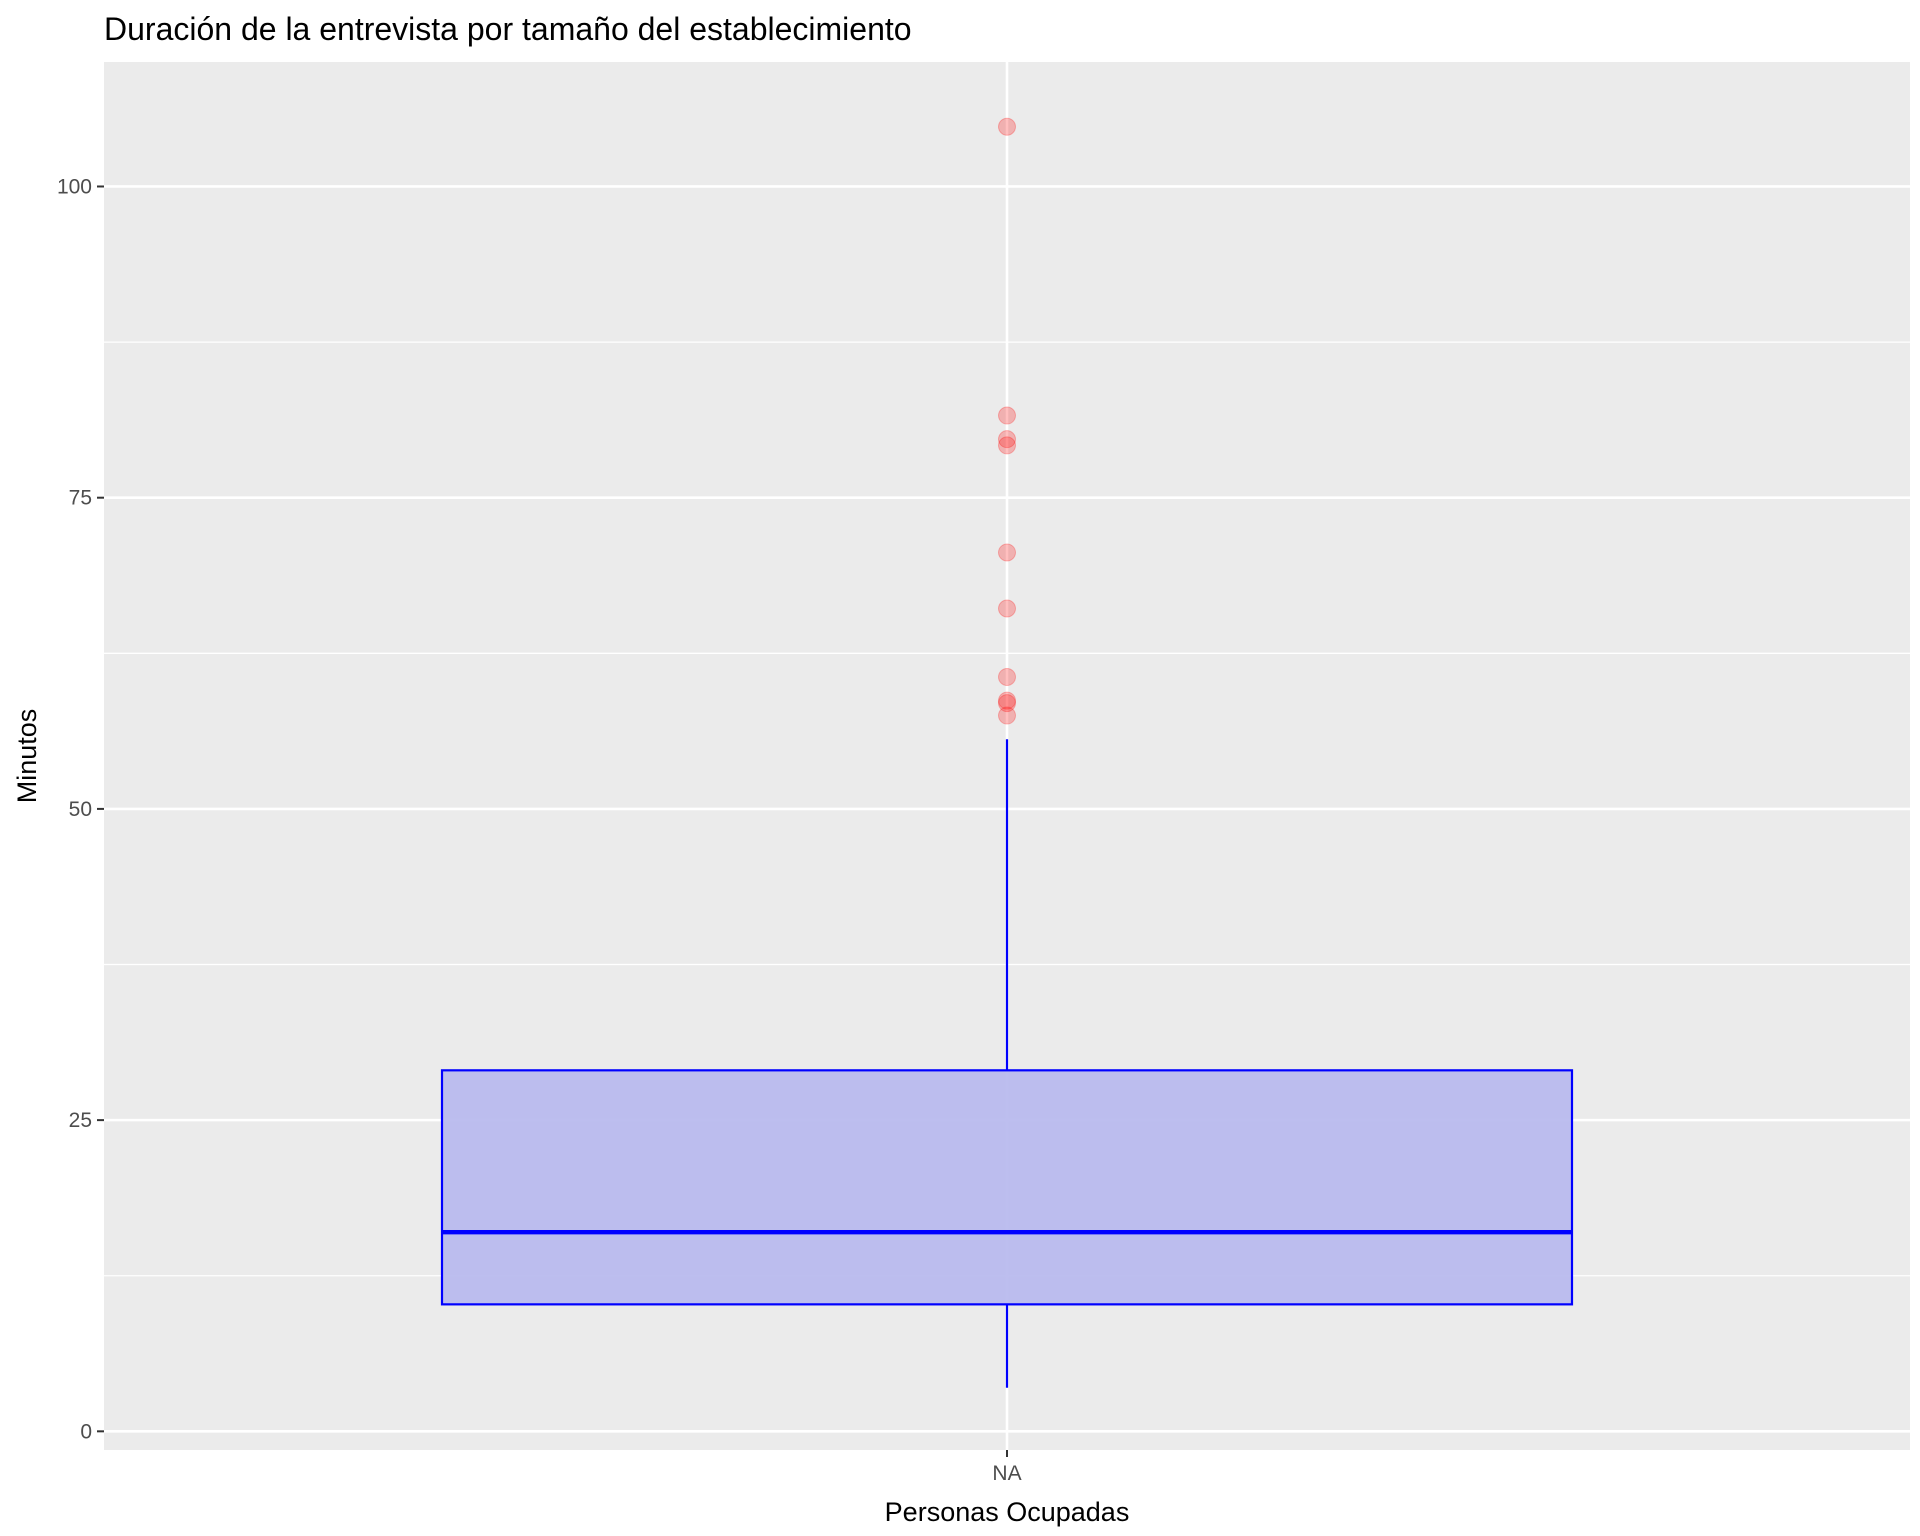  What do you see at coordinates (1007, 1187) in the screenshot?
I see `box-iqr` at bounding box center [1007, 1187].